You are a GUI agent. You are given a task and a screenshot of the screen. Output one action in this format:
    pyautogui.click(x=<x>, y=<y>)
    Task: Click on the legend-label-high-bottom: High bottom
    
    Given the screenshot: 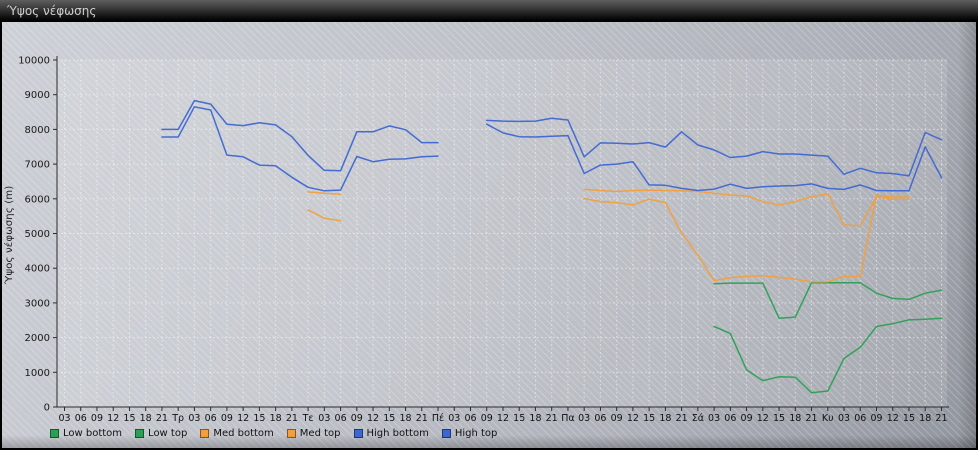 What is the action you would take?
    pyautogui.click(x=397, y=433)
    